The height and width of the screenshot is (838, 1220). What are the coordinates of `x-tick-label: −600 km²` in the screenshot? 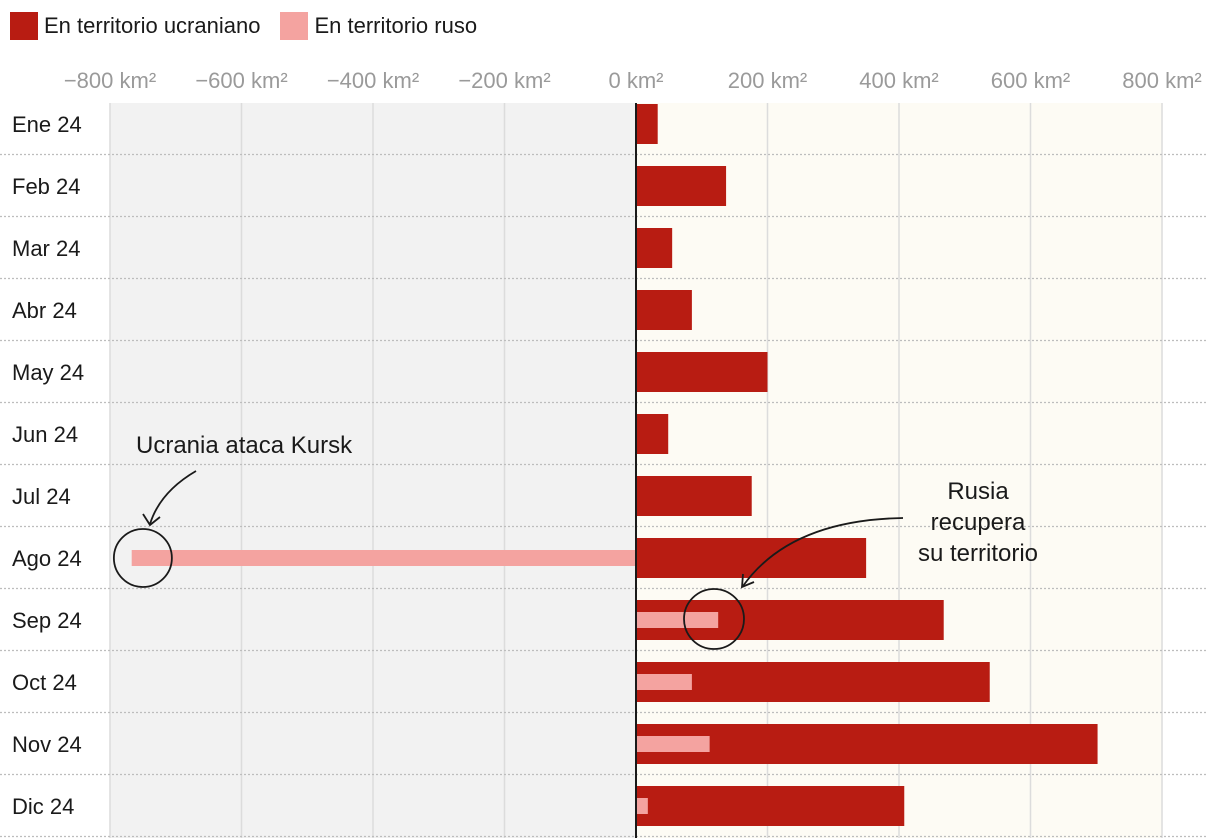 It's located at (241, 80).